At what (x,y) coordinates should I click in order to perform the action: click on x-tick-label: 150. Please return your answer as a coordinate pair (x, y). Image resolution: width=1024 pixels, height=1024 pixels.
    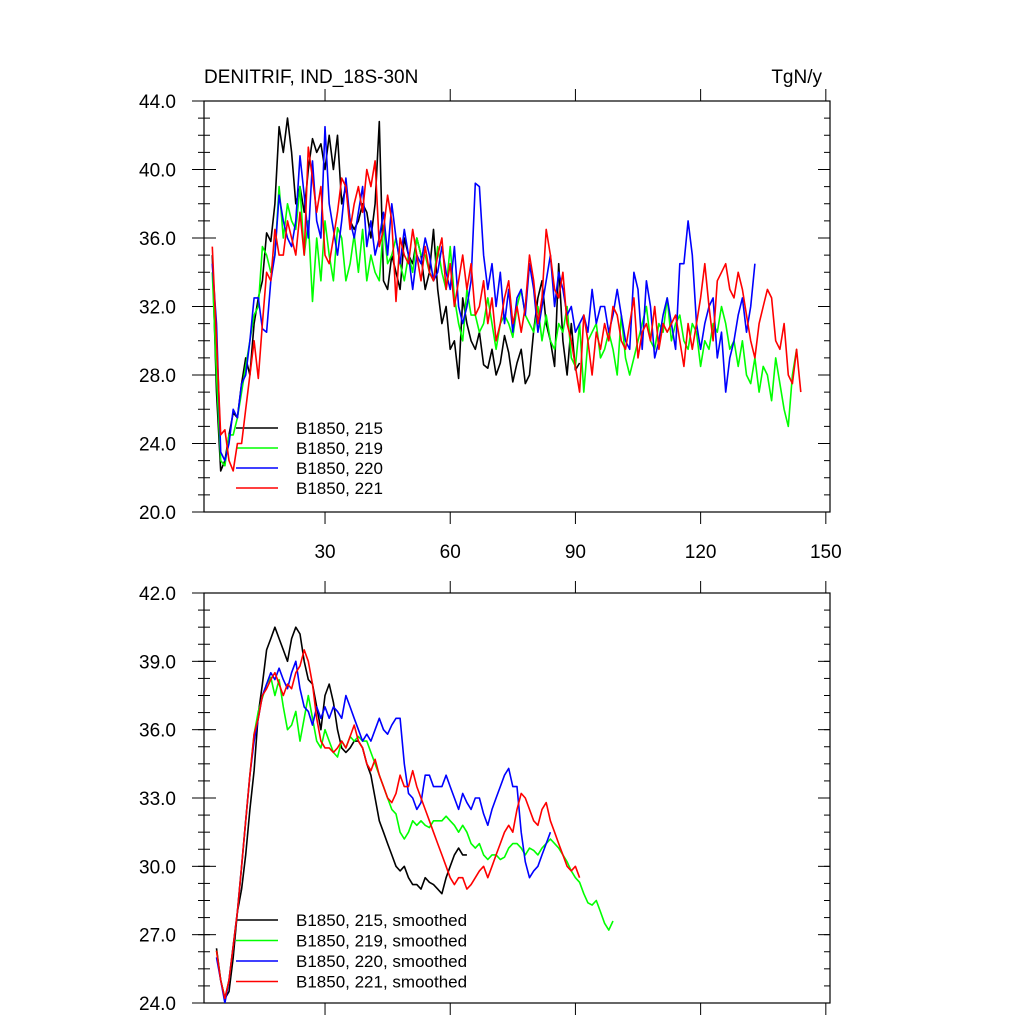
    Looking at the image, I should click on (826, 552).